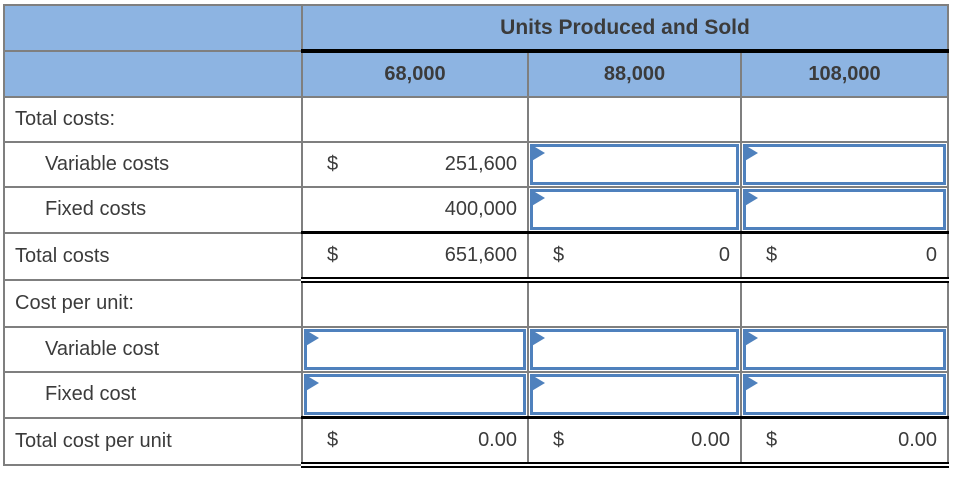  Describe the element at coordinates (153, 395) in the screenshot. I see `row-label-fixed-cost: Fixed cost` at that location.